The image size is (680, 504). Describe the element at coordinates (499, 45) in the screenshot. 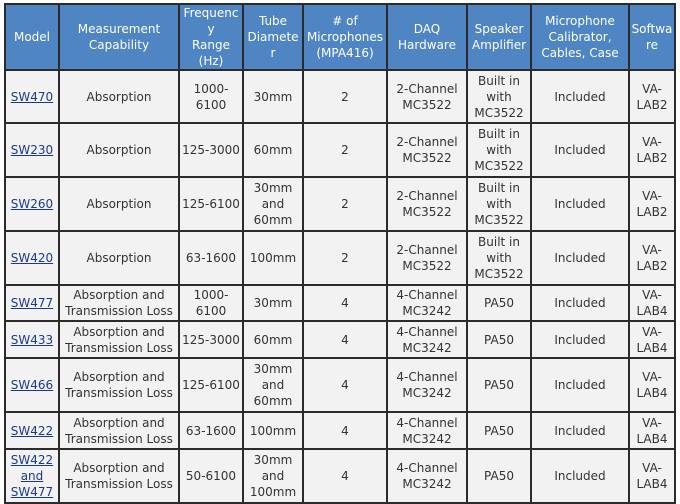

I see `header-text: Amplifier` at that location.